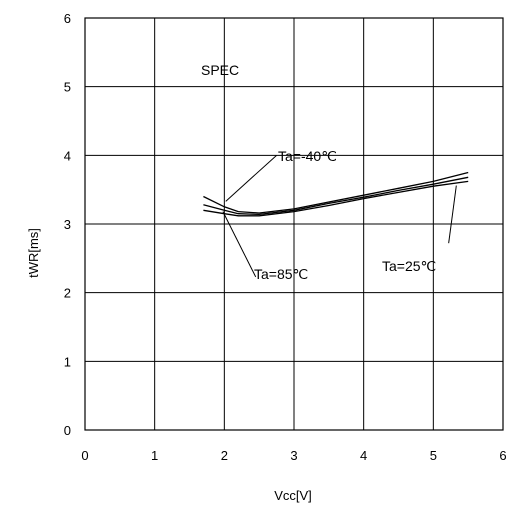 This screenshot has width=513, height=513. Describe the element at coordinates (67, 430) in the screenshot. I see `y-tick-label: 0` at that location.